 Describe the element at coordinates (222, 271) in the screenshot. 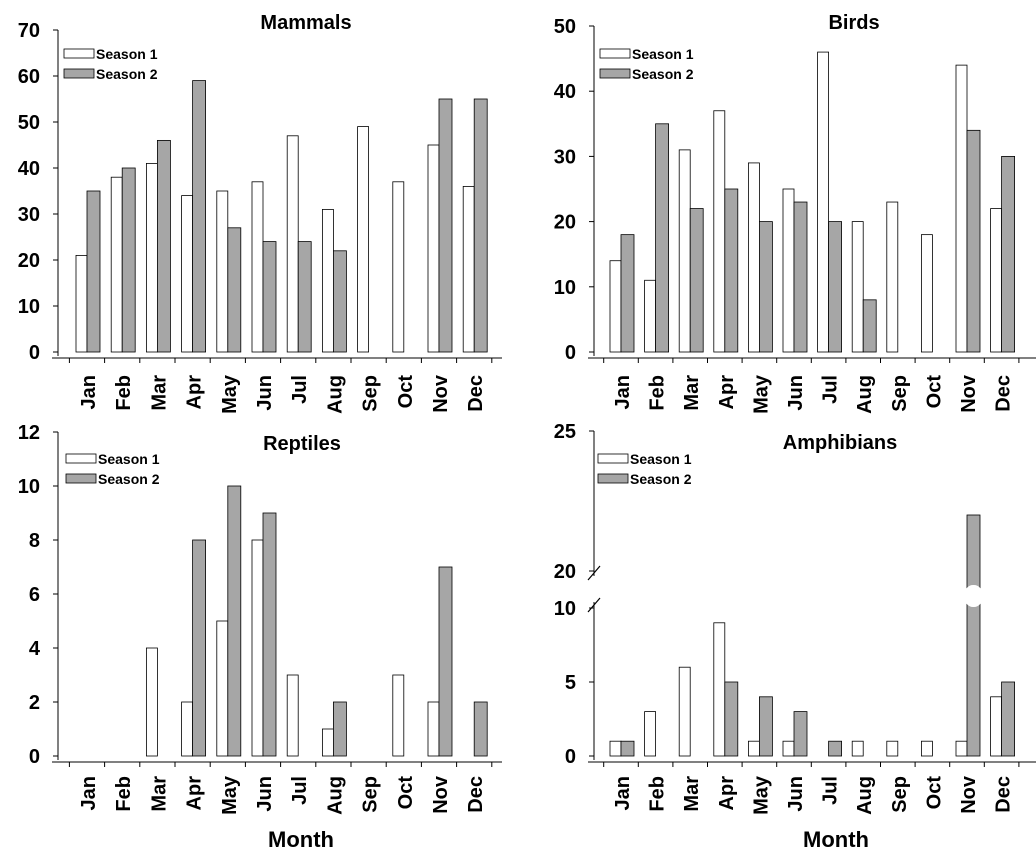

I see `season-1-bar-may` at that location.